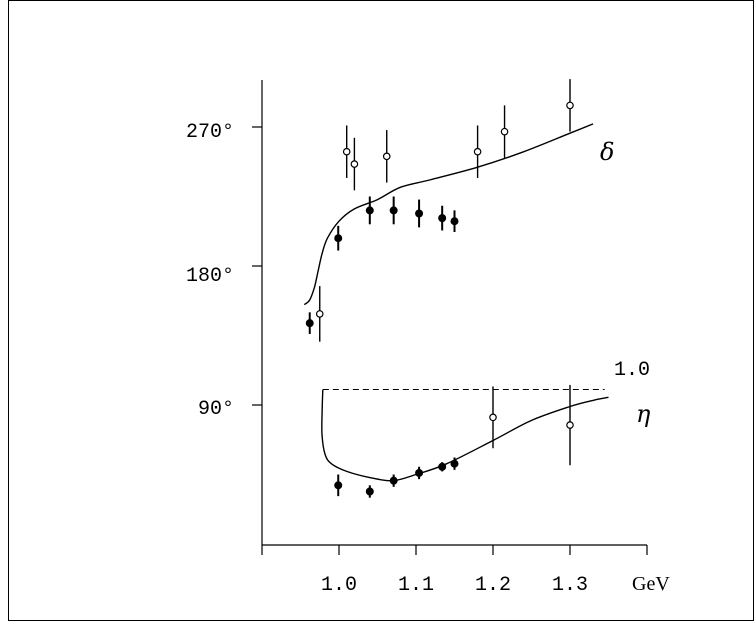 The height and width of the screenshot is (623, 756). What do you see at coordinates (339, 585) in the screenshot?
I see `x-tick-label-1.0: 1.0` at bounding box center [339, 585].